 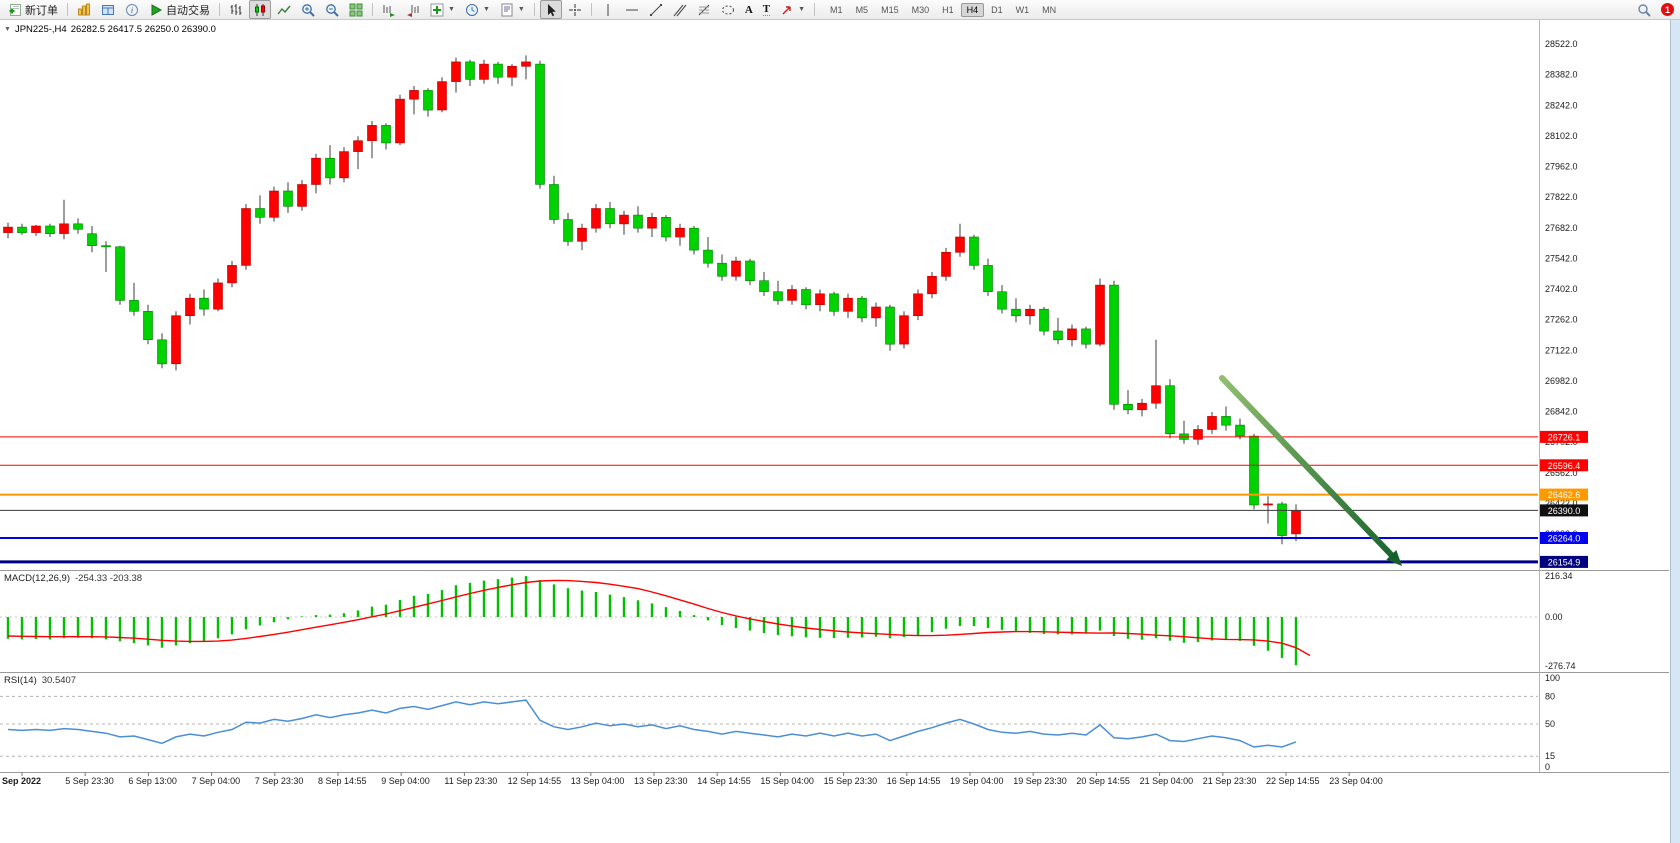 What do you see at coordinates (1561, 228) in the screenshot?
I see `svg-text: 27682.0` at bounding box center [1561, 228].